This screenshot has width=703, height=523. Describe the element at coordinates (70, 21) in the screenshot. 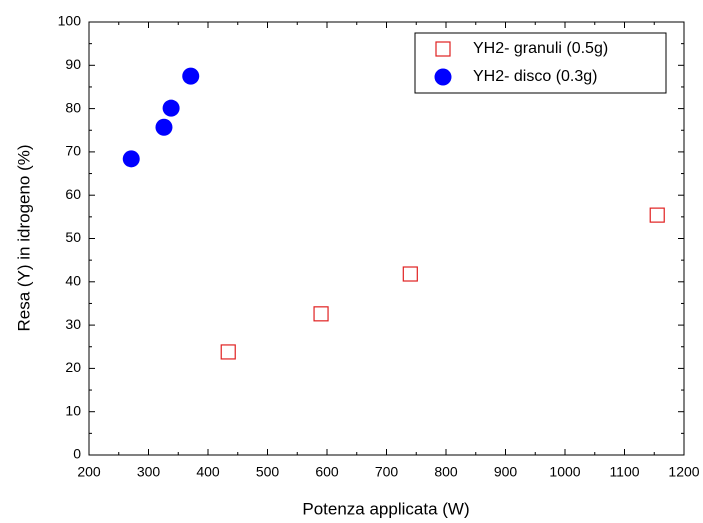

I see `y-tick-label: 100` at that location.